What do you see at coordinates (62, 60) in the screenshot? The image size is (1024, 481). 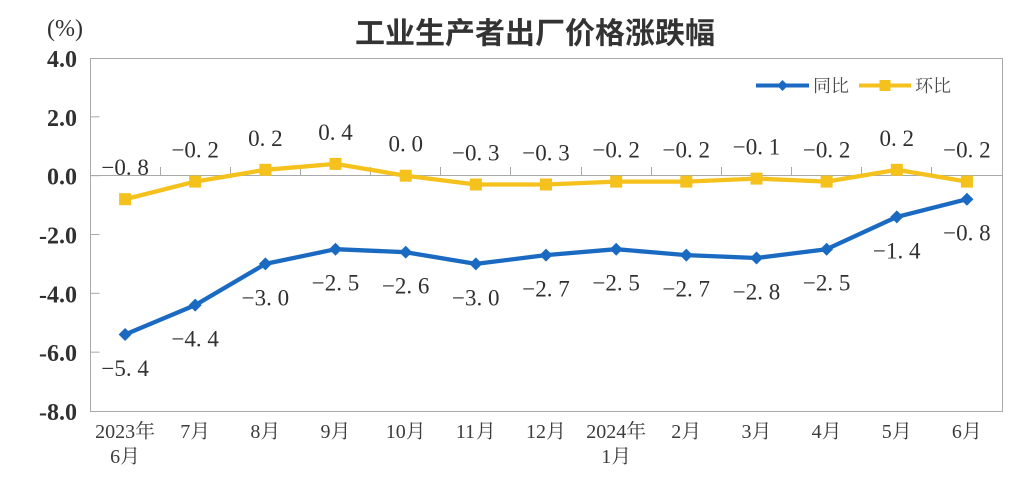 I see `svg-text: 4.0` at bounding box center [62, 60].